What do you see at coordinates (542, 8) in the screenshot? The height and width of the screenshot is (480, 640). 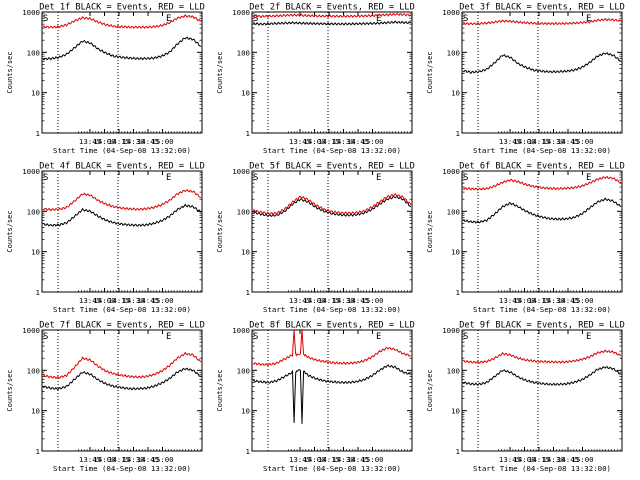 I see `panel-title: Det 3f BLACK = Events, RED = LLD` at bounding box center [542, 8].